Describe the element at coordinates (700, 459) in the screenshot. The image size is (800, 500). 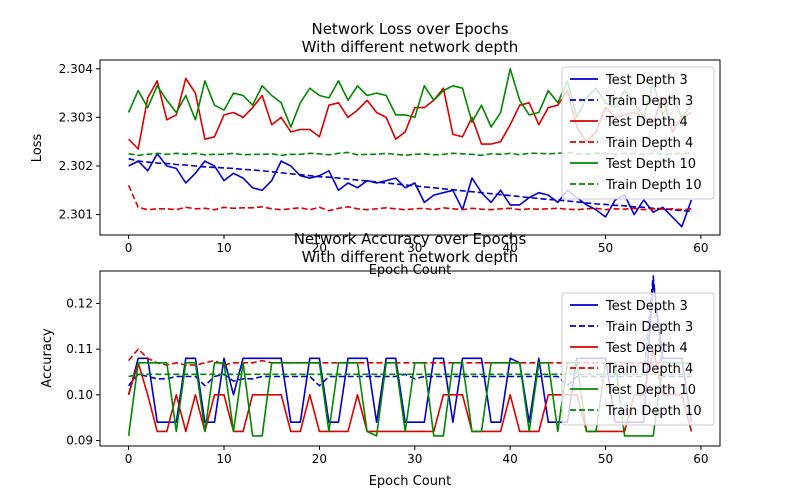
I see `accuracy-x-tick-label: 60` at that location.